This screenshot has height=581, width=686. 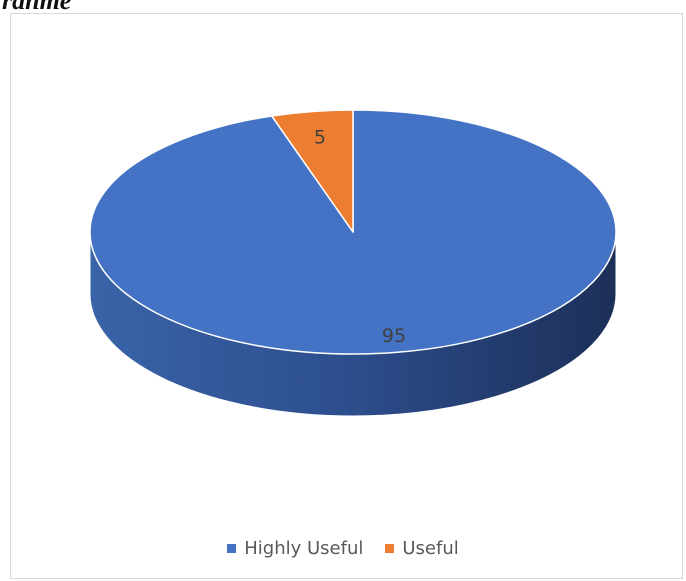 I want to click on legend-item-useful: Useful, so click(x=422, y=548).